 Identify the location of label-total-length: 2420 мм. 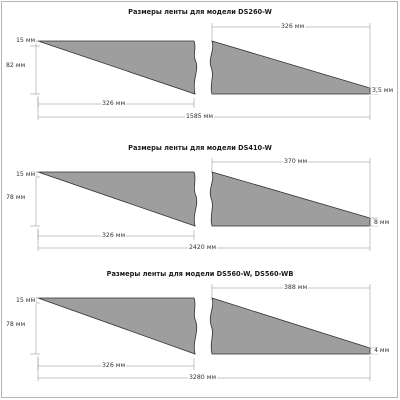
(203, 248).